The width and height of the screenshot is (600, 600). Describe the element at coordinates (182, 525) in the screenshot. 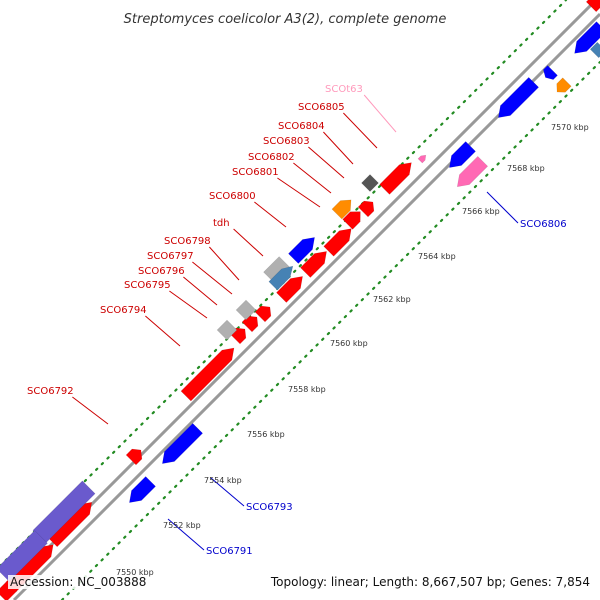

I see `scale-tick-label: 7552 kbp` at that location.